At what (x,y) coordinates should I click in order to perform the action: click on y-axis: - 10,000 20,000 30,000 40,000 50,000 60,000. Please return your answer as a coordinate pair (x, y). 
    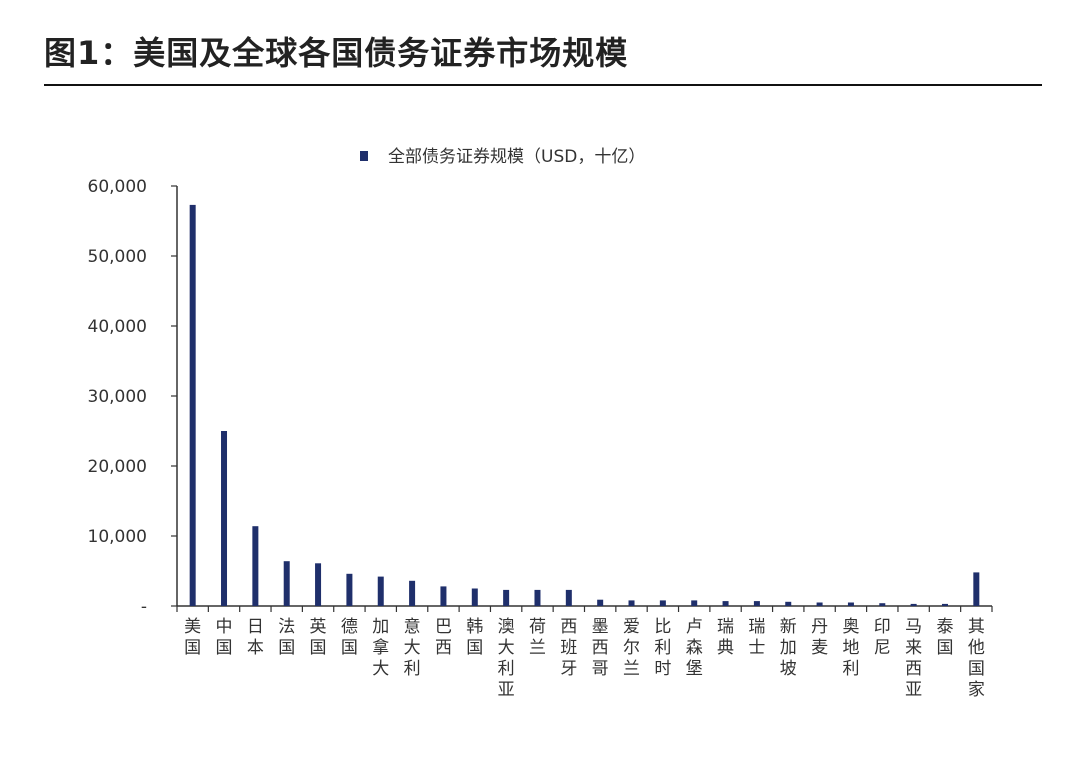
    Looking at the image, I should click on (133, 397).